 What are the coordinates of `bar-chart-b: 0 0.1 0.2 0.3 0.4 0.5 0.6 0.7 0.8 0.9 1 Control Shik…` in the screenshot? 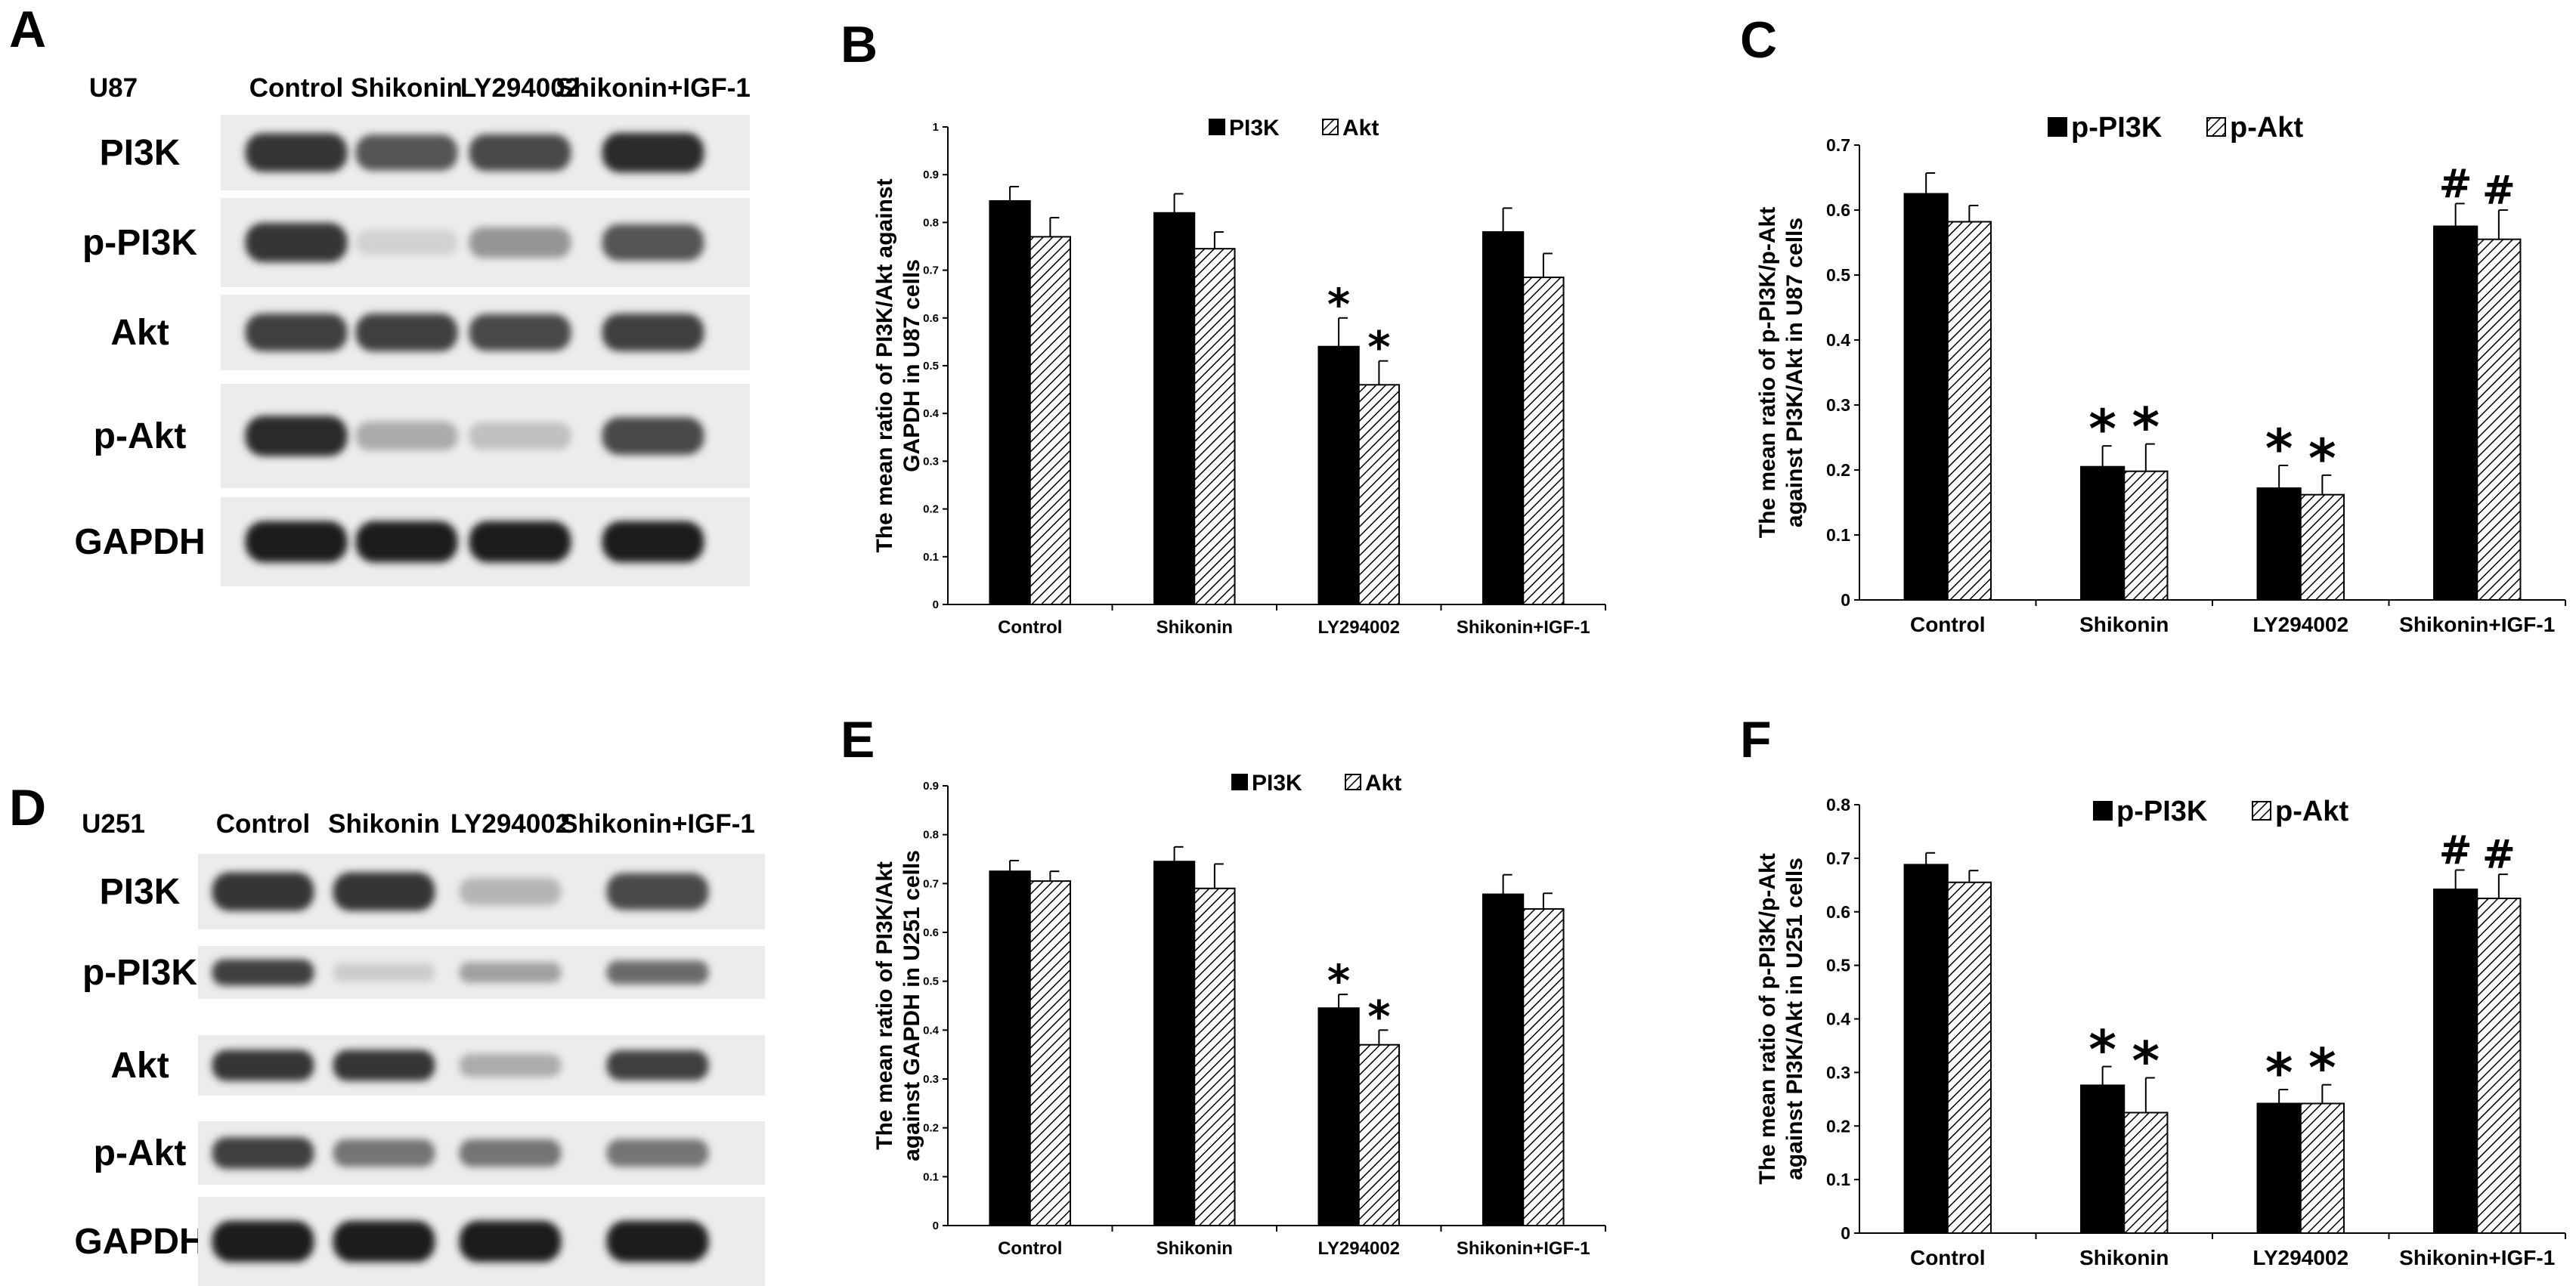 It's located at (1239, 377).